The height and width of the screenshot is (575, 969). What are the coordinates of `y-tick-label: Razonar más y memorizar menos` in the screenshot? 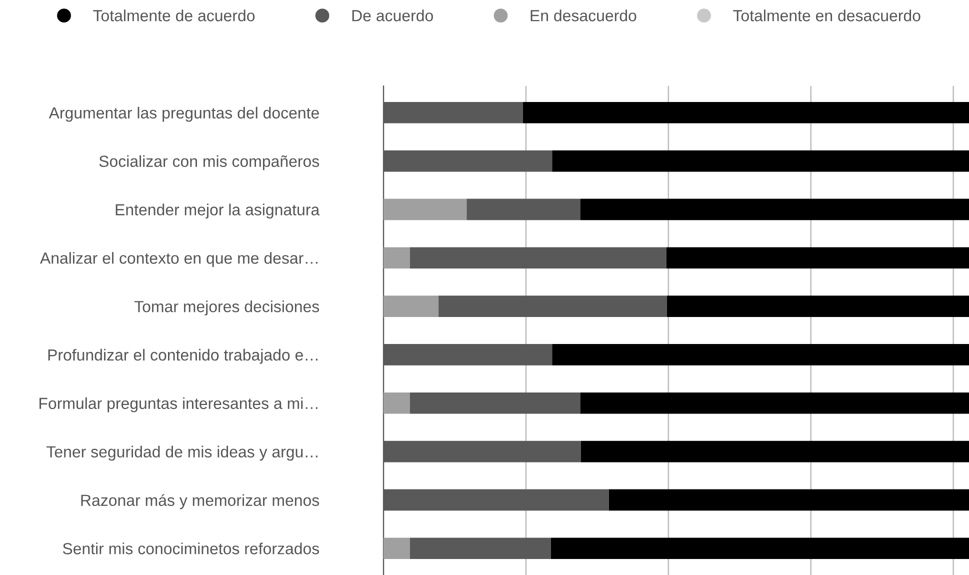 It's located at (200, 502).